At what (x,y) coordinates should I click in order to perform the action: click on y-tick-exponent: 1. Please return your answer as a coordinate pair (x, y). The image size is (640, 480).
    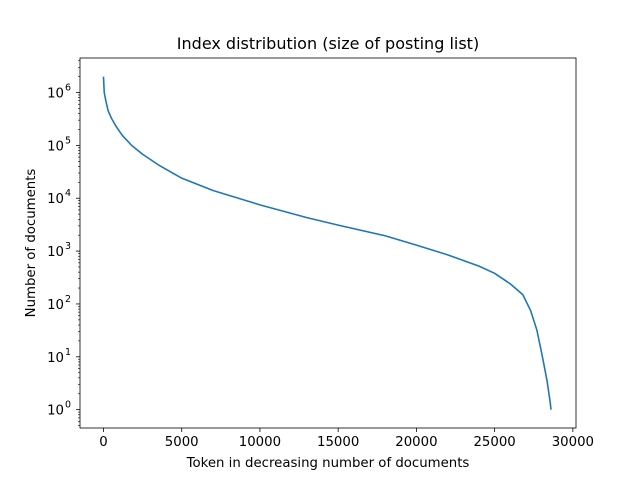
    Looking at the image, I should click on (68, 352).